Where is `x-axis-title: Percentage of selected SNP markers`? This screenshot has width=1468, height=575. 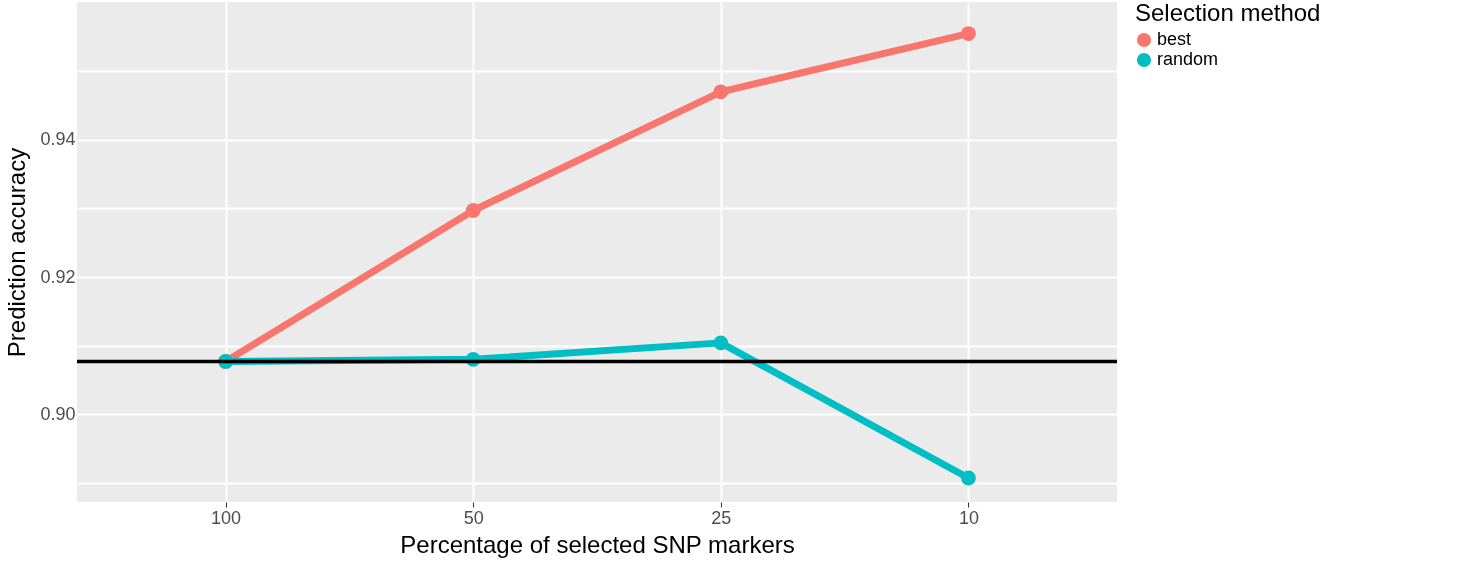 x-axis-title: Percentage of selected SNP markers is located at coordinates (597, 544).